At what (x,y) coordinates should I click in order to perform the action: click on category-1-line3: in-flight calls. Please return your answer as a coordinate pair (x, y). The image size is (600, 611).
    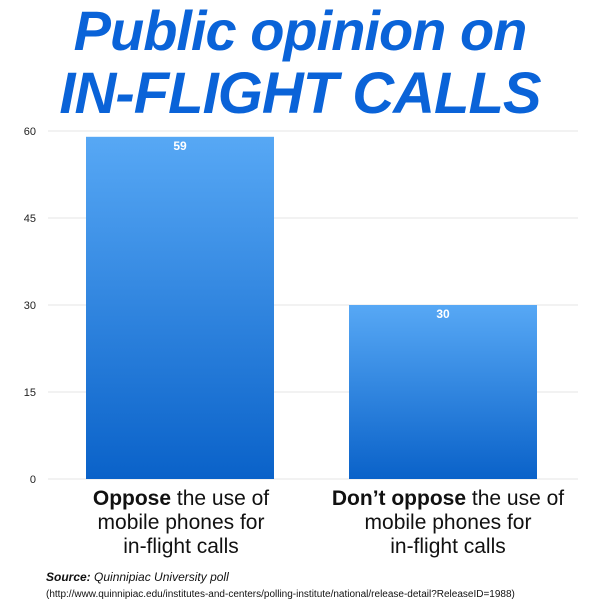
    Looking at the image, I should click on (181, 546).